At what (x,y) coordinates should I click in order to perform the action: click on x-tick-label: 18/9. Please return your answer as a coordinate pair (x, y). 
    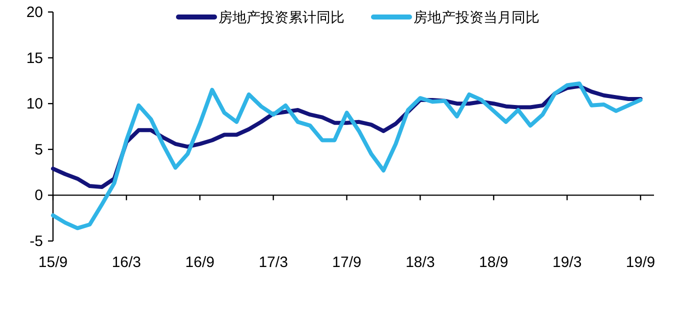
    Looking at the image, I should click on (493, 262).